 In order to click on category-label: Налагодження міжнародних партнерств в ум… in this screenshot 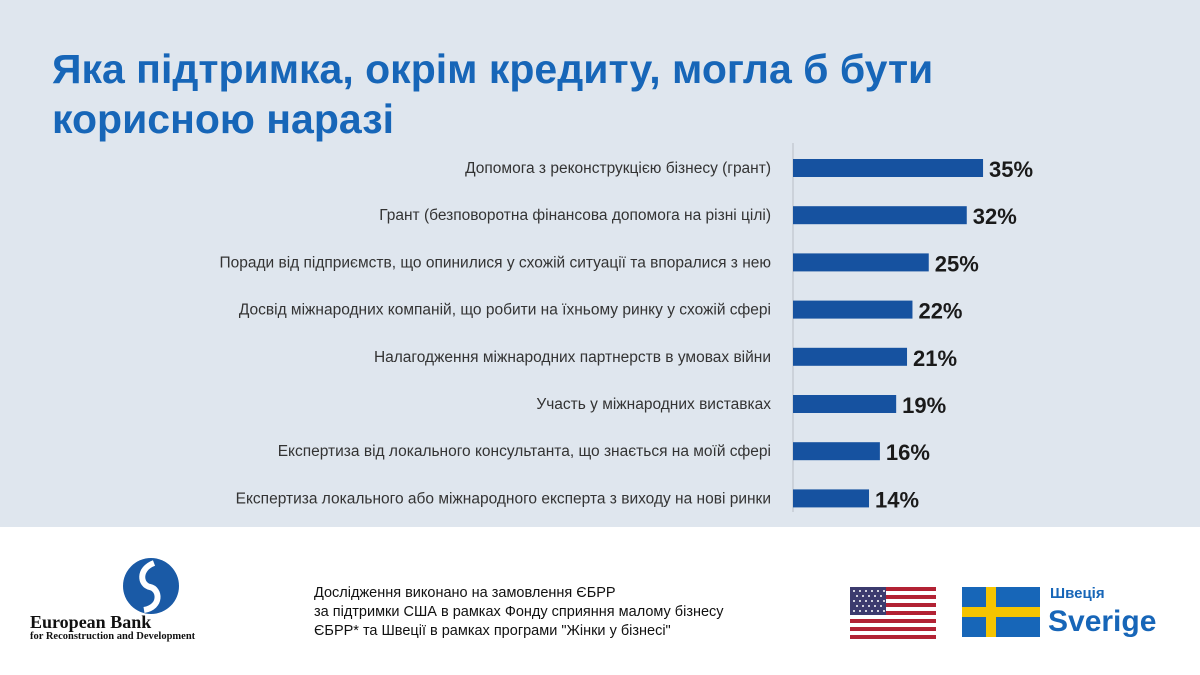, I will do `click(572, 357)`.